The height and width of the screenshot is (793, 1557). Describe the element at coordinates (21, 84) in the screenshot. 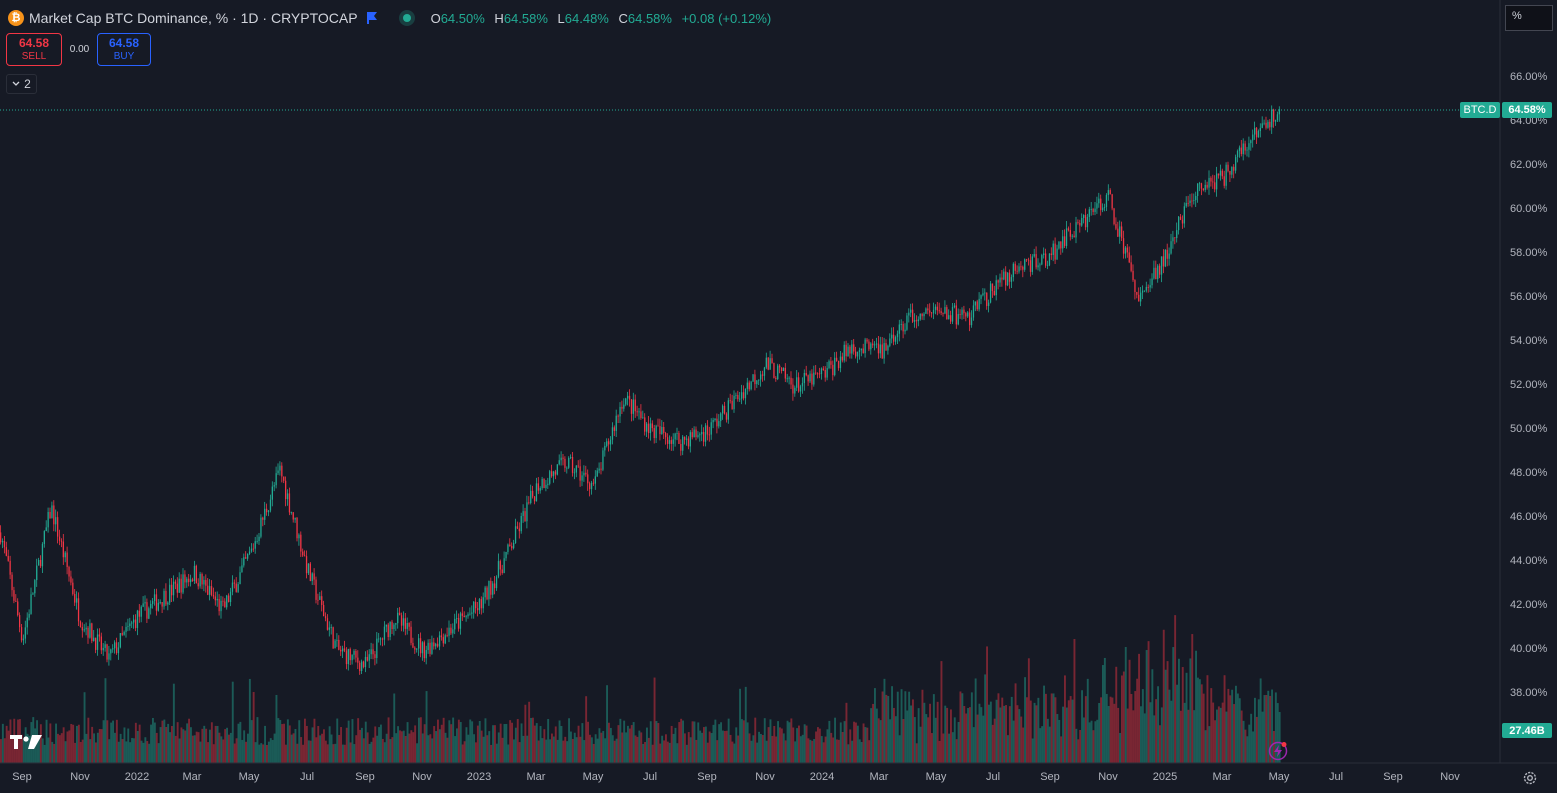

I see `indicators-toggle-button: 2` at that location.